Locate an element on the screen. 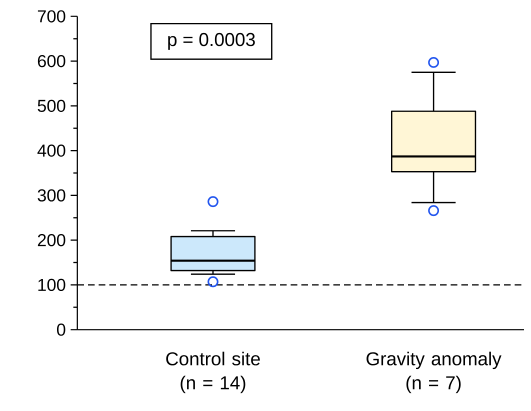 Image resolution: width=531 pixels, height=411 pixels. y-tick-label: 0 is located at coordinates (61, 330).